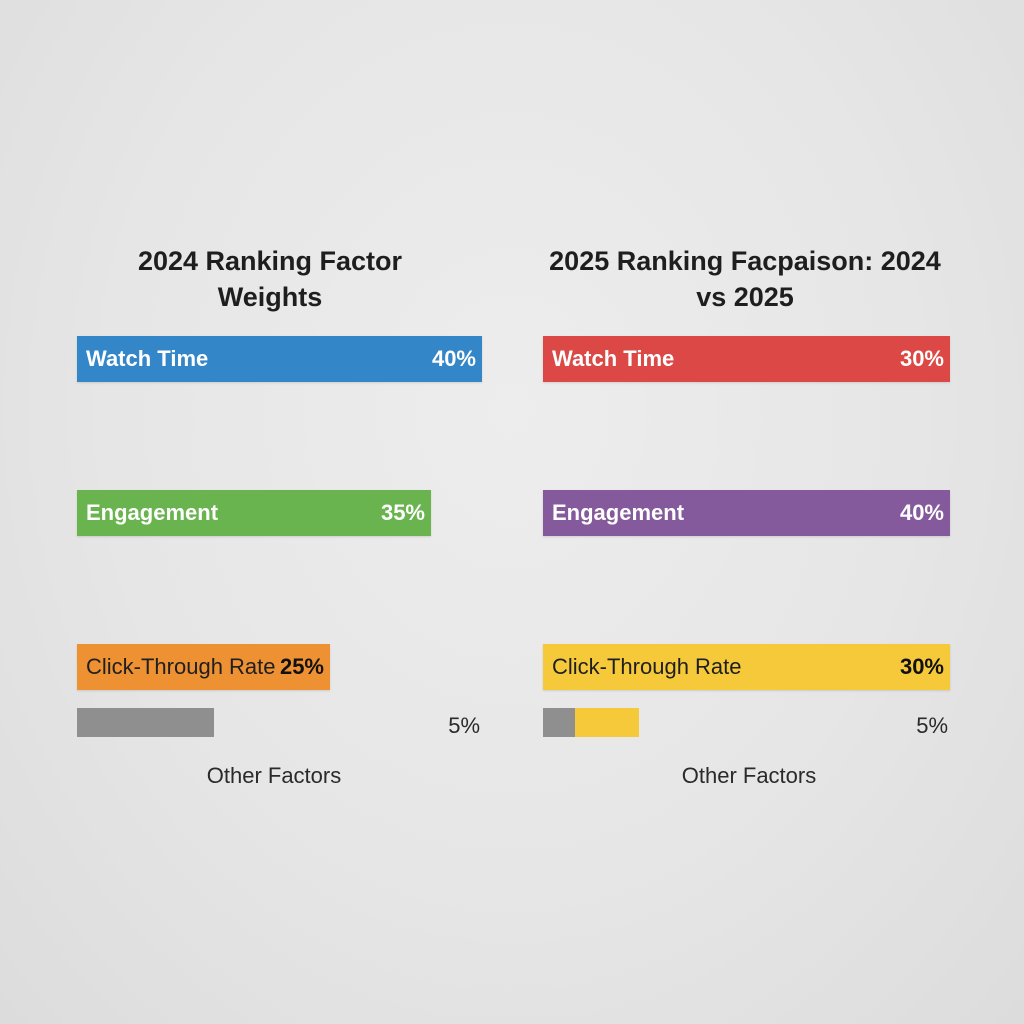  I want to click on chart-title-2024-text: 2024 Ranking Factor Weights, so click(270, 279).